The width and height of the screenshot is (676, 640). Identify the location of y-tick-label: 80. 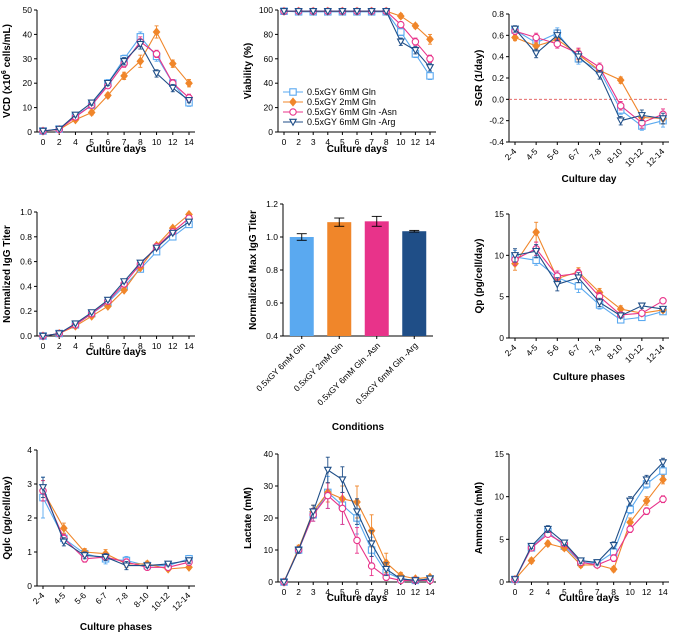
(269, 34).